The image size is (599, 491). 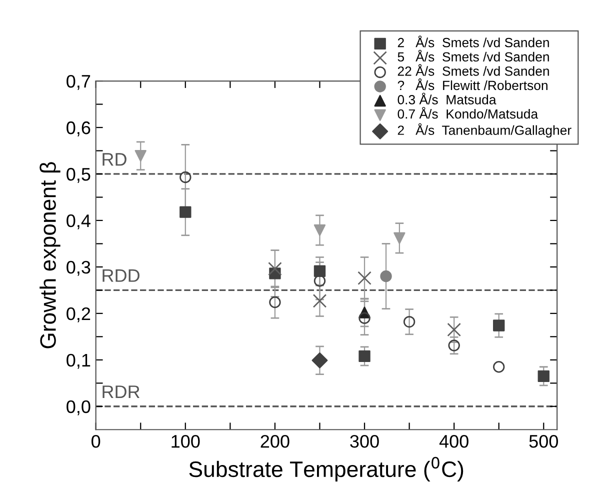 What do you see at coordinates (78, 361) in the screenshot?
I see `y-tick-label: 0,1` at bounding box center [78, 361].